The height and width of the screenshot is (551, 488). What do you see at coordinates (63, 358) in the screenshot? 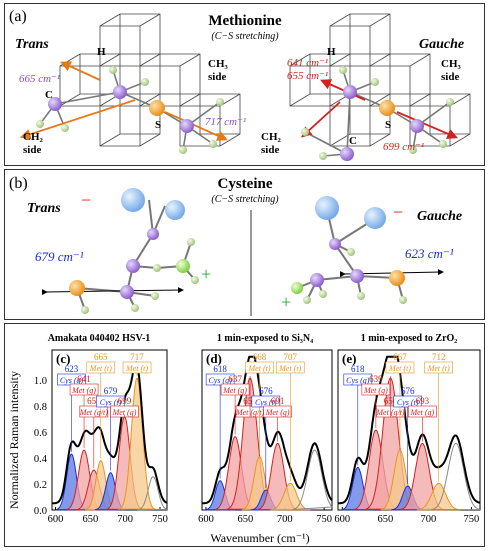
I see `panel-label: (c)` at bounding box center [63, 358].